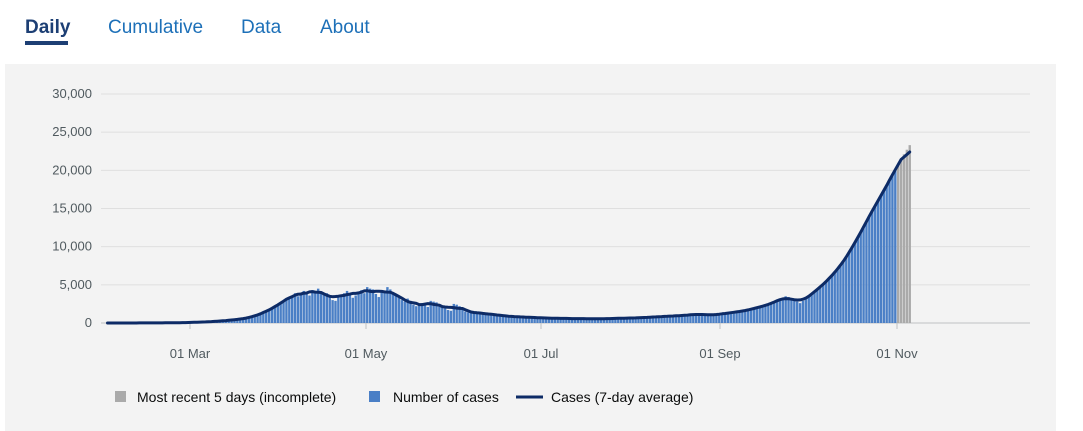 The image size is (1083, 431). What do you see at coordinates (190, 353) in the screenshot?
I see `x-tick-label: 01 Mar` at bounding box center [190, 353].